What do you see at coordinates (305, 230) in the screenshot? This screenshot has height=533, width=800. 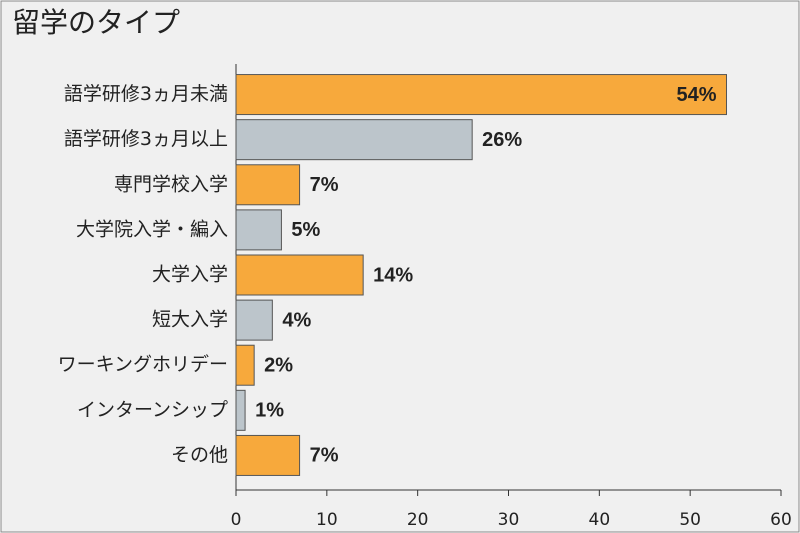 I see `value-label: 5%` at bounding box center [305, 230].